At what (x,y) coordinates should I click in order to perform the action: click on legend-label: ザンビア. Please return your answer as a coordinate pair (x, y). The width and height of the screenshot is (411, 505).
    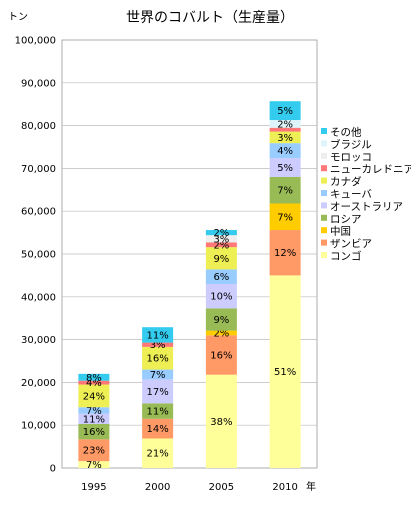
    Looking at the image, I should click on (351, 244).